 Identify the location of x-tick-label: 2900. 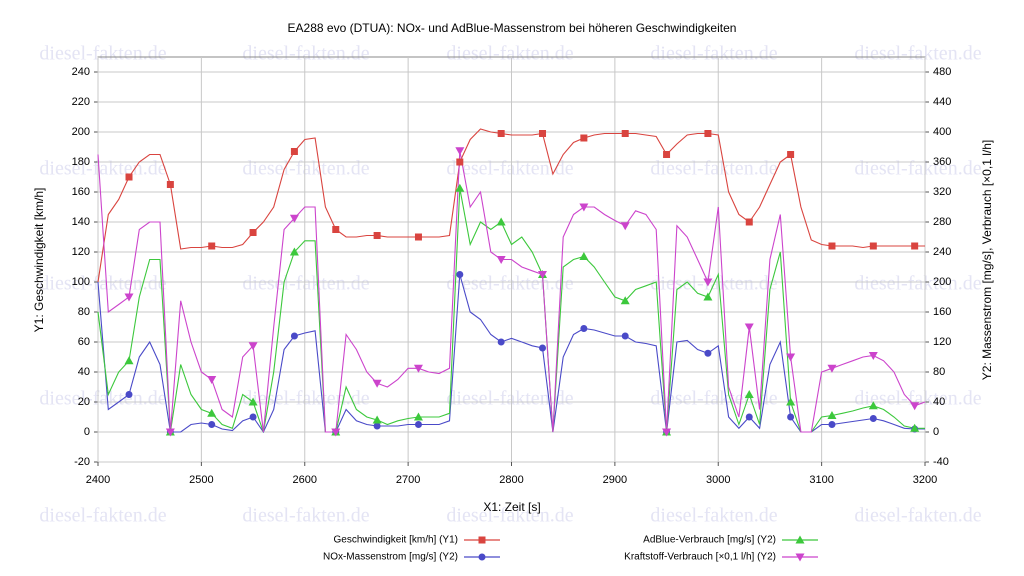
(615, 480).